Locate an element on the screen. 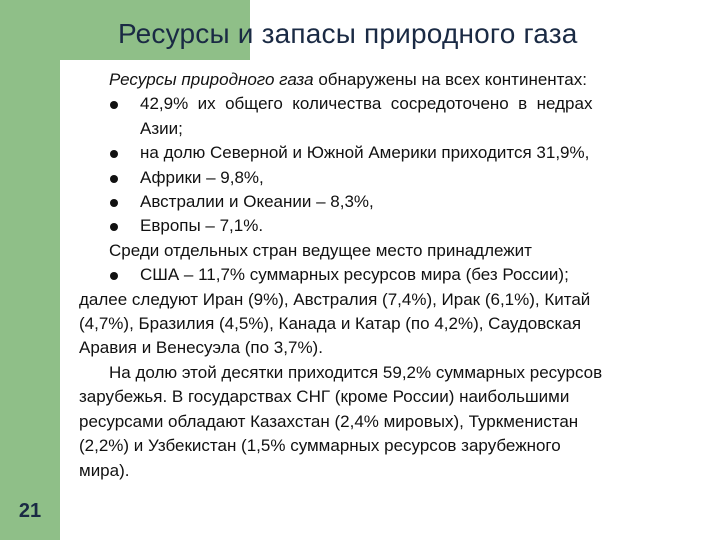 Image resolution: width=720 pixels, height=540 pixels. intro-italic: Ресурсы природного газа is located at coordinates (211, 79).